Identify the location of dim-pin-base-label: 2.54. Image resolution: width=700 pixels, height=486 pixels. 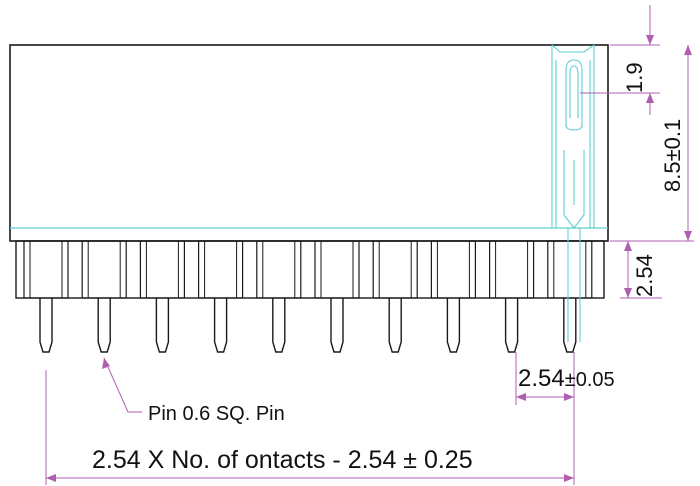
(644, 275).